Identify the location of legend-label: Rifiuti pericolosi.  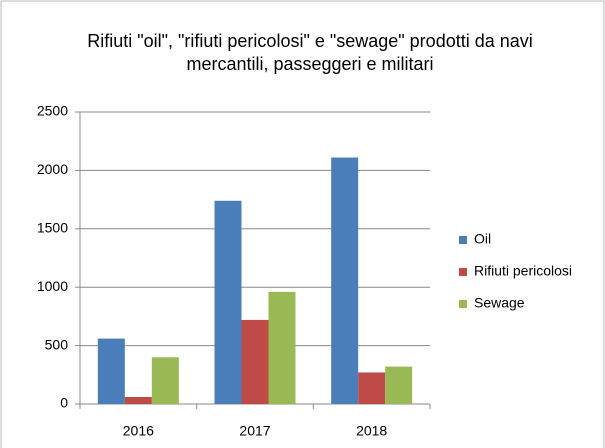
(523, 271).